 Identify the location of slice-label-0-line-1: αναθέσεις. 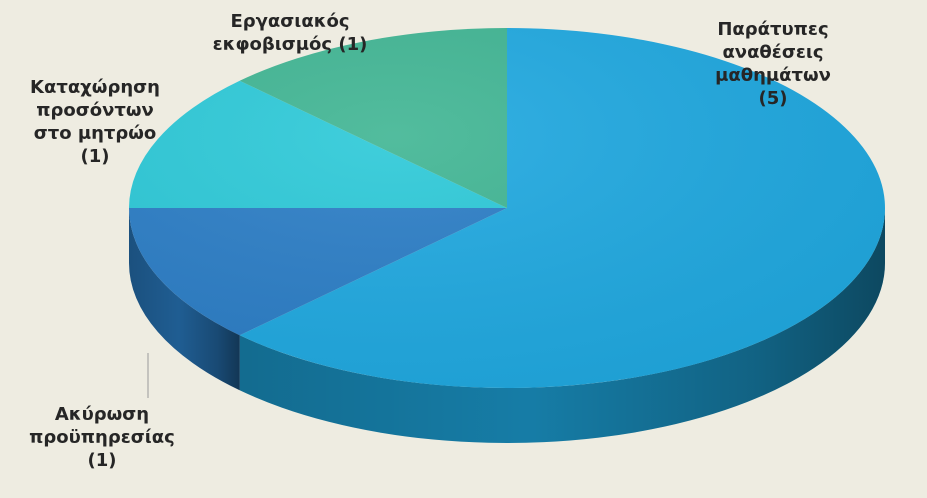
(773, 52).